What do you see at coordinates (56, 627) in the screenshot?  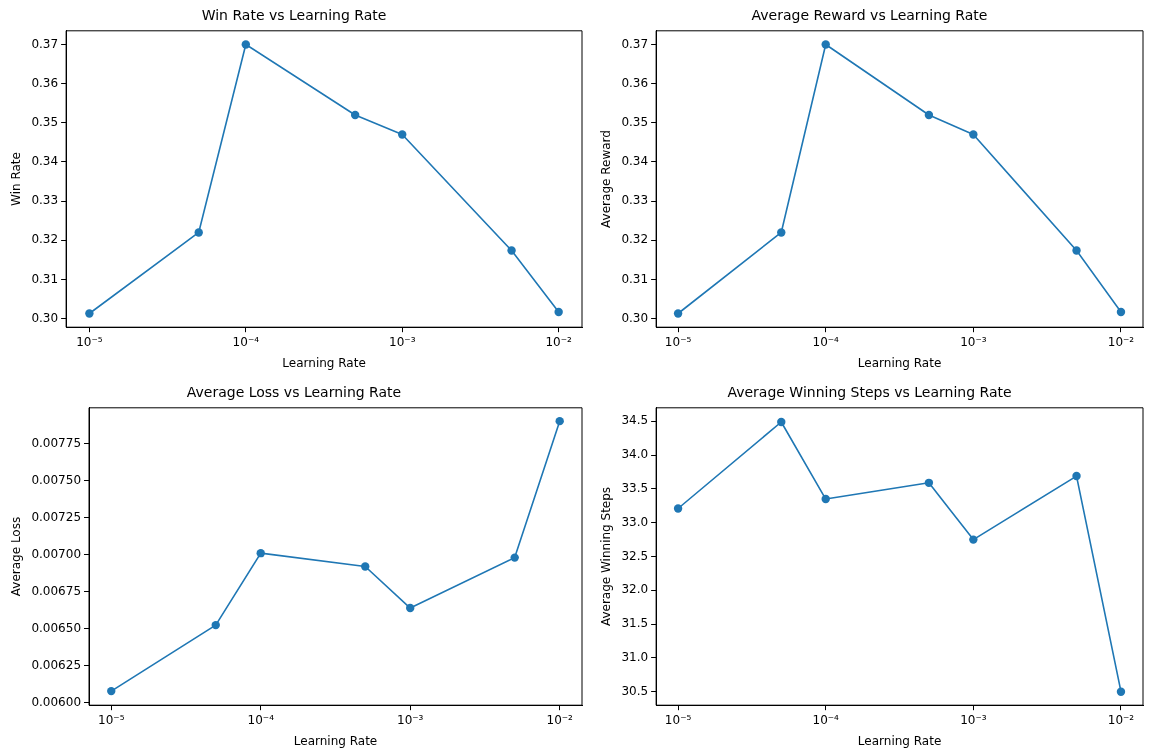 I see `y-tick-label: 0.00650` at bounding box center [56, 627].